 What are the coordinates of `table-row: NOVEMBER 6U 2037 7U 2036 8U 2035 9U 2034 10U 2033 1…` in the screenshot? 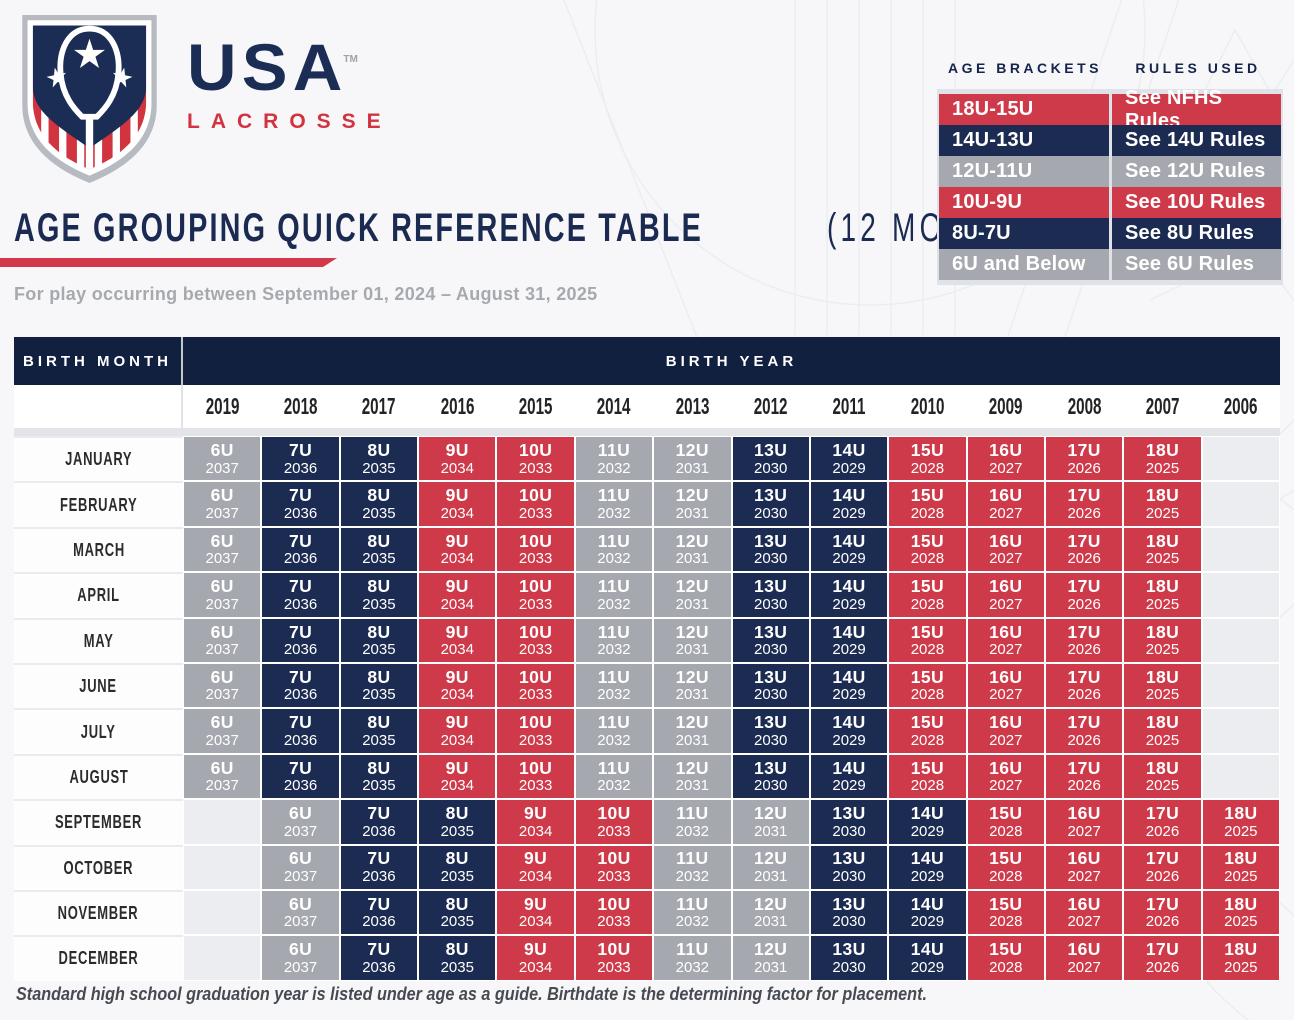 It's located at (647, 912).